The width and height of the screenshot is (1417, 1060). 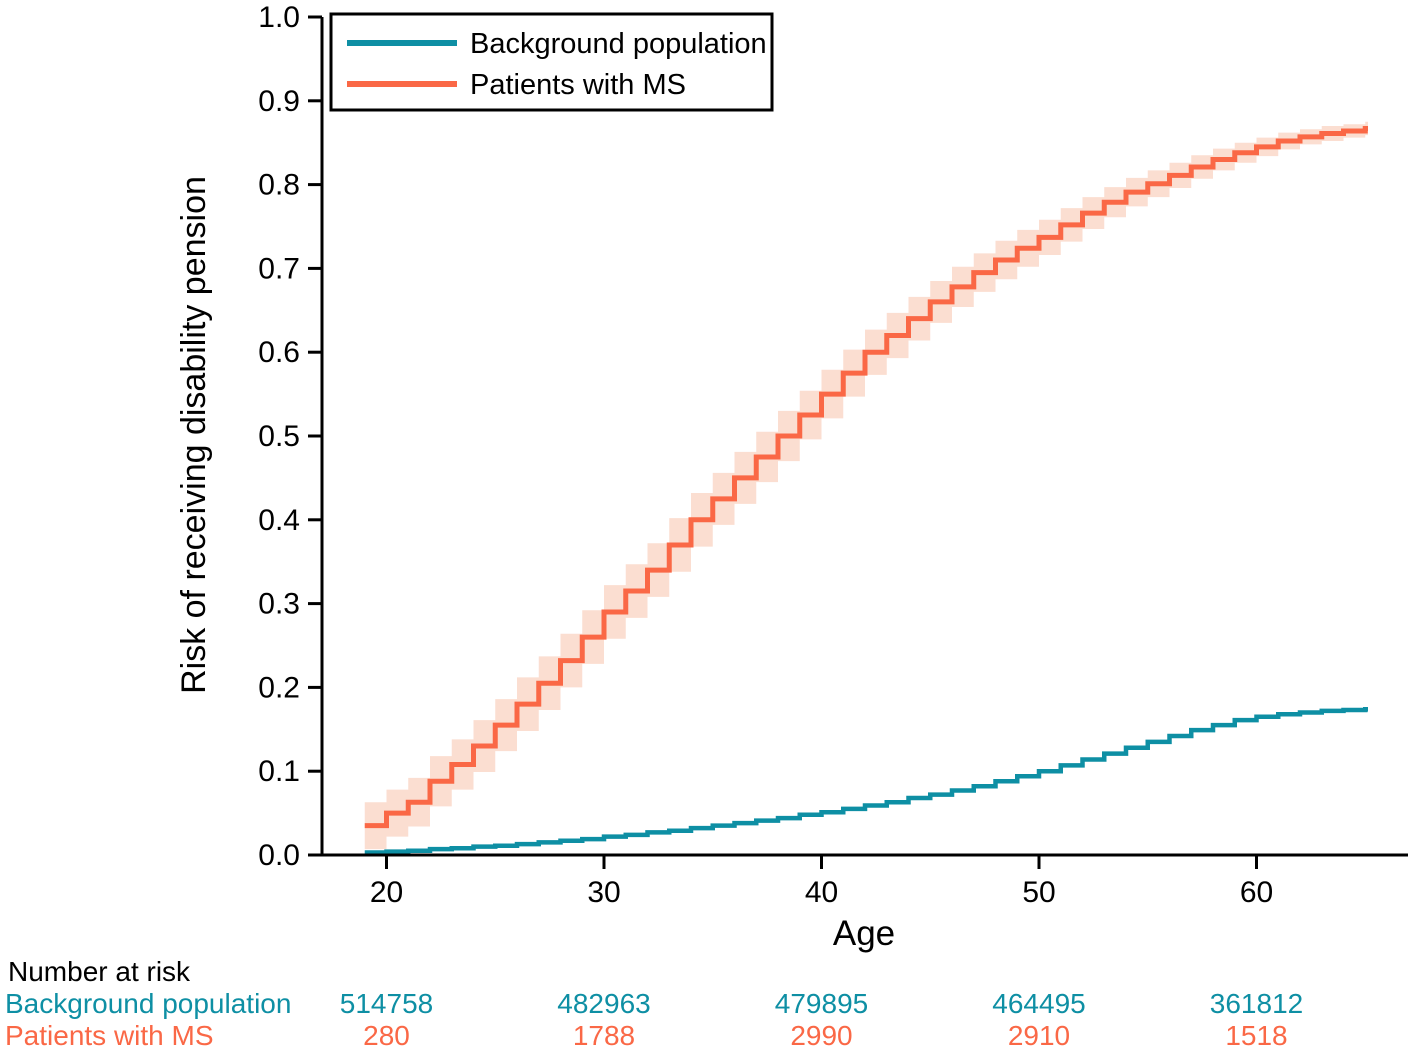 I want to click on risk-table-title: Number at risk, so click(x=99, y=971).